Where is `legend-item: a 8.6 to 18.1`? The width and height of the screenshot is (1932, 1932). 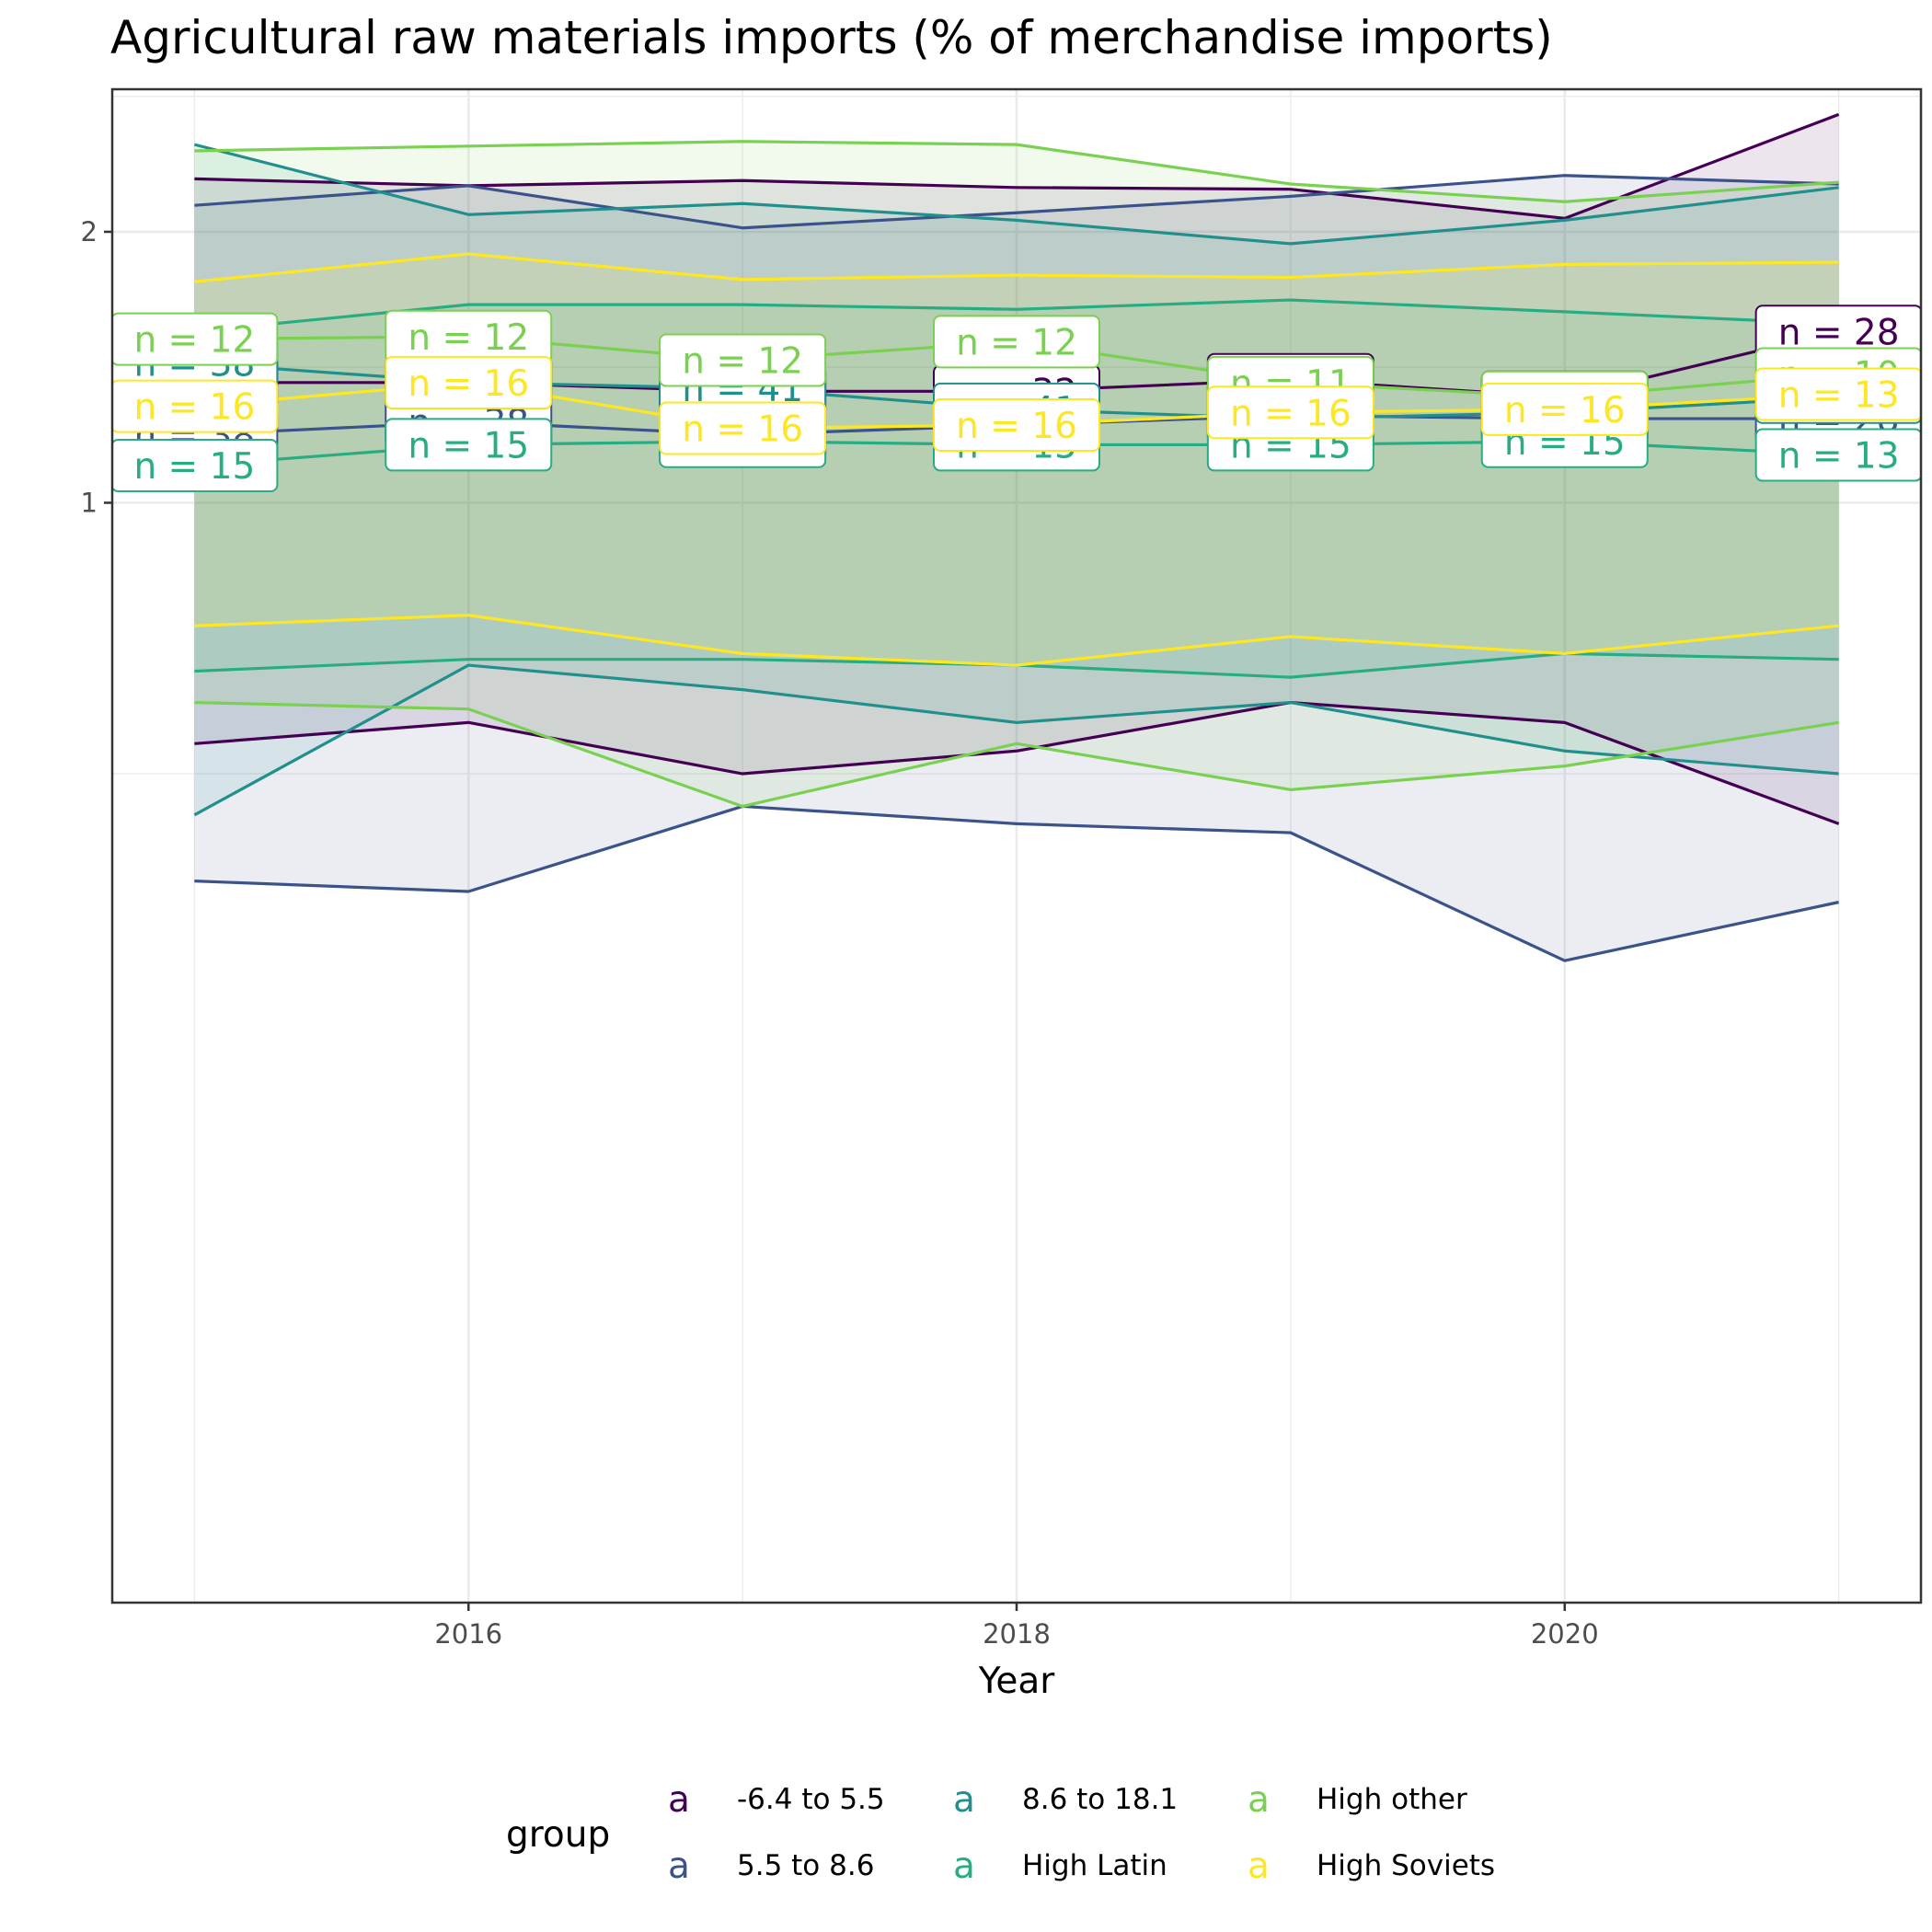 legend-item: a 8.6 to 18.1 is located at coordinates (1065, 1800).